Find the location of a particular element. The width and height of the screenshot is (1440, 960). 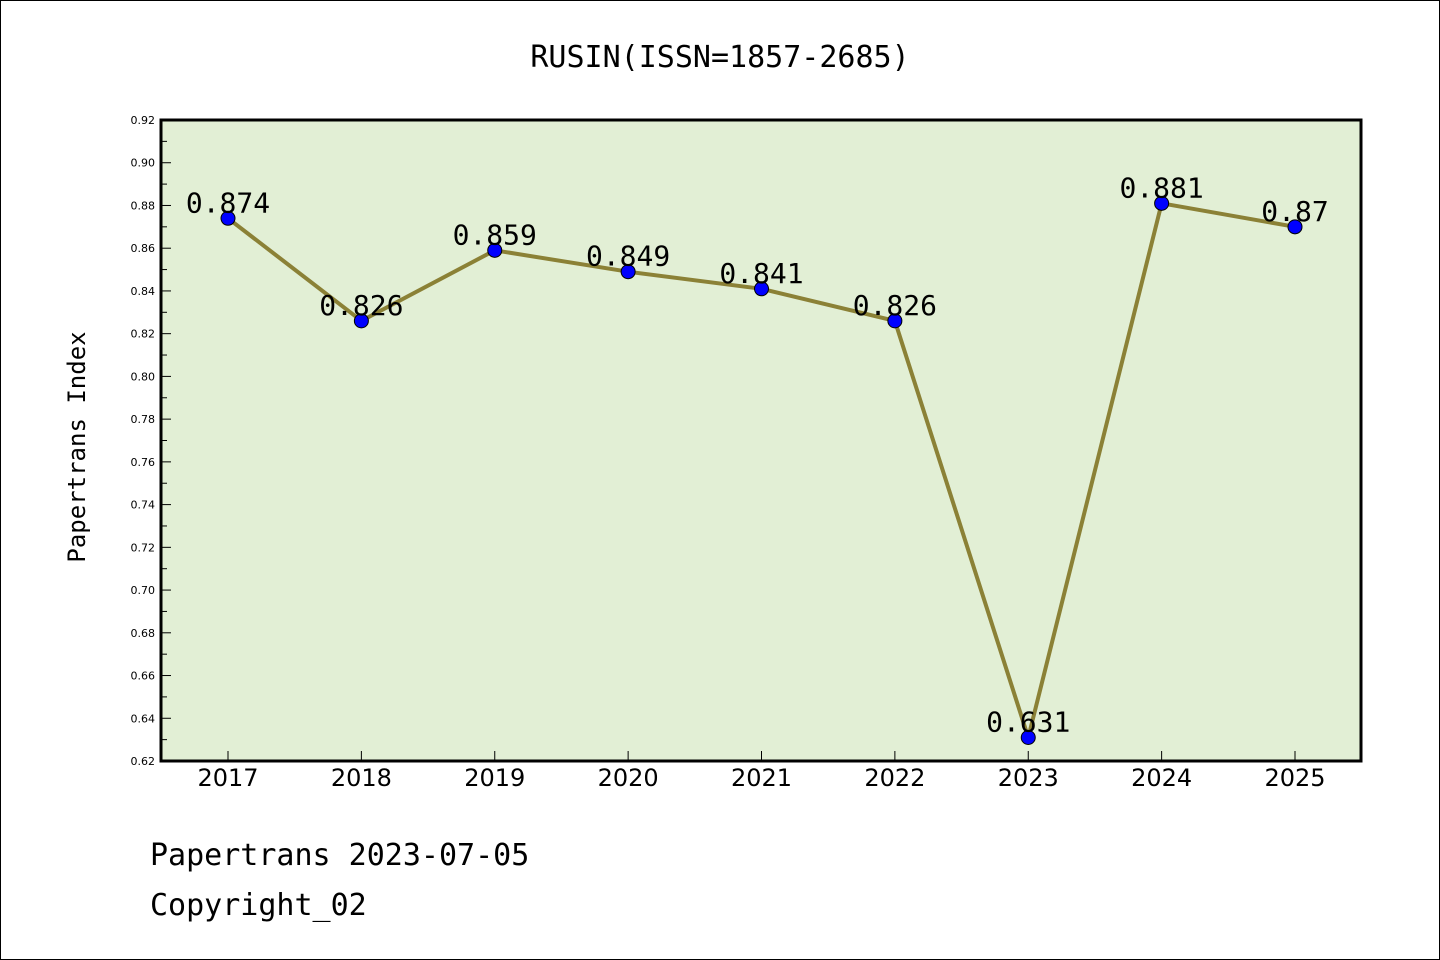

y-tick-label: 0.72 is located at coordinates (143, 547).